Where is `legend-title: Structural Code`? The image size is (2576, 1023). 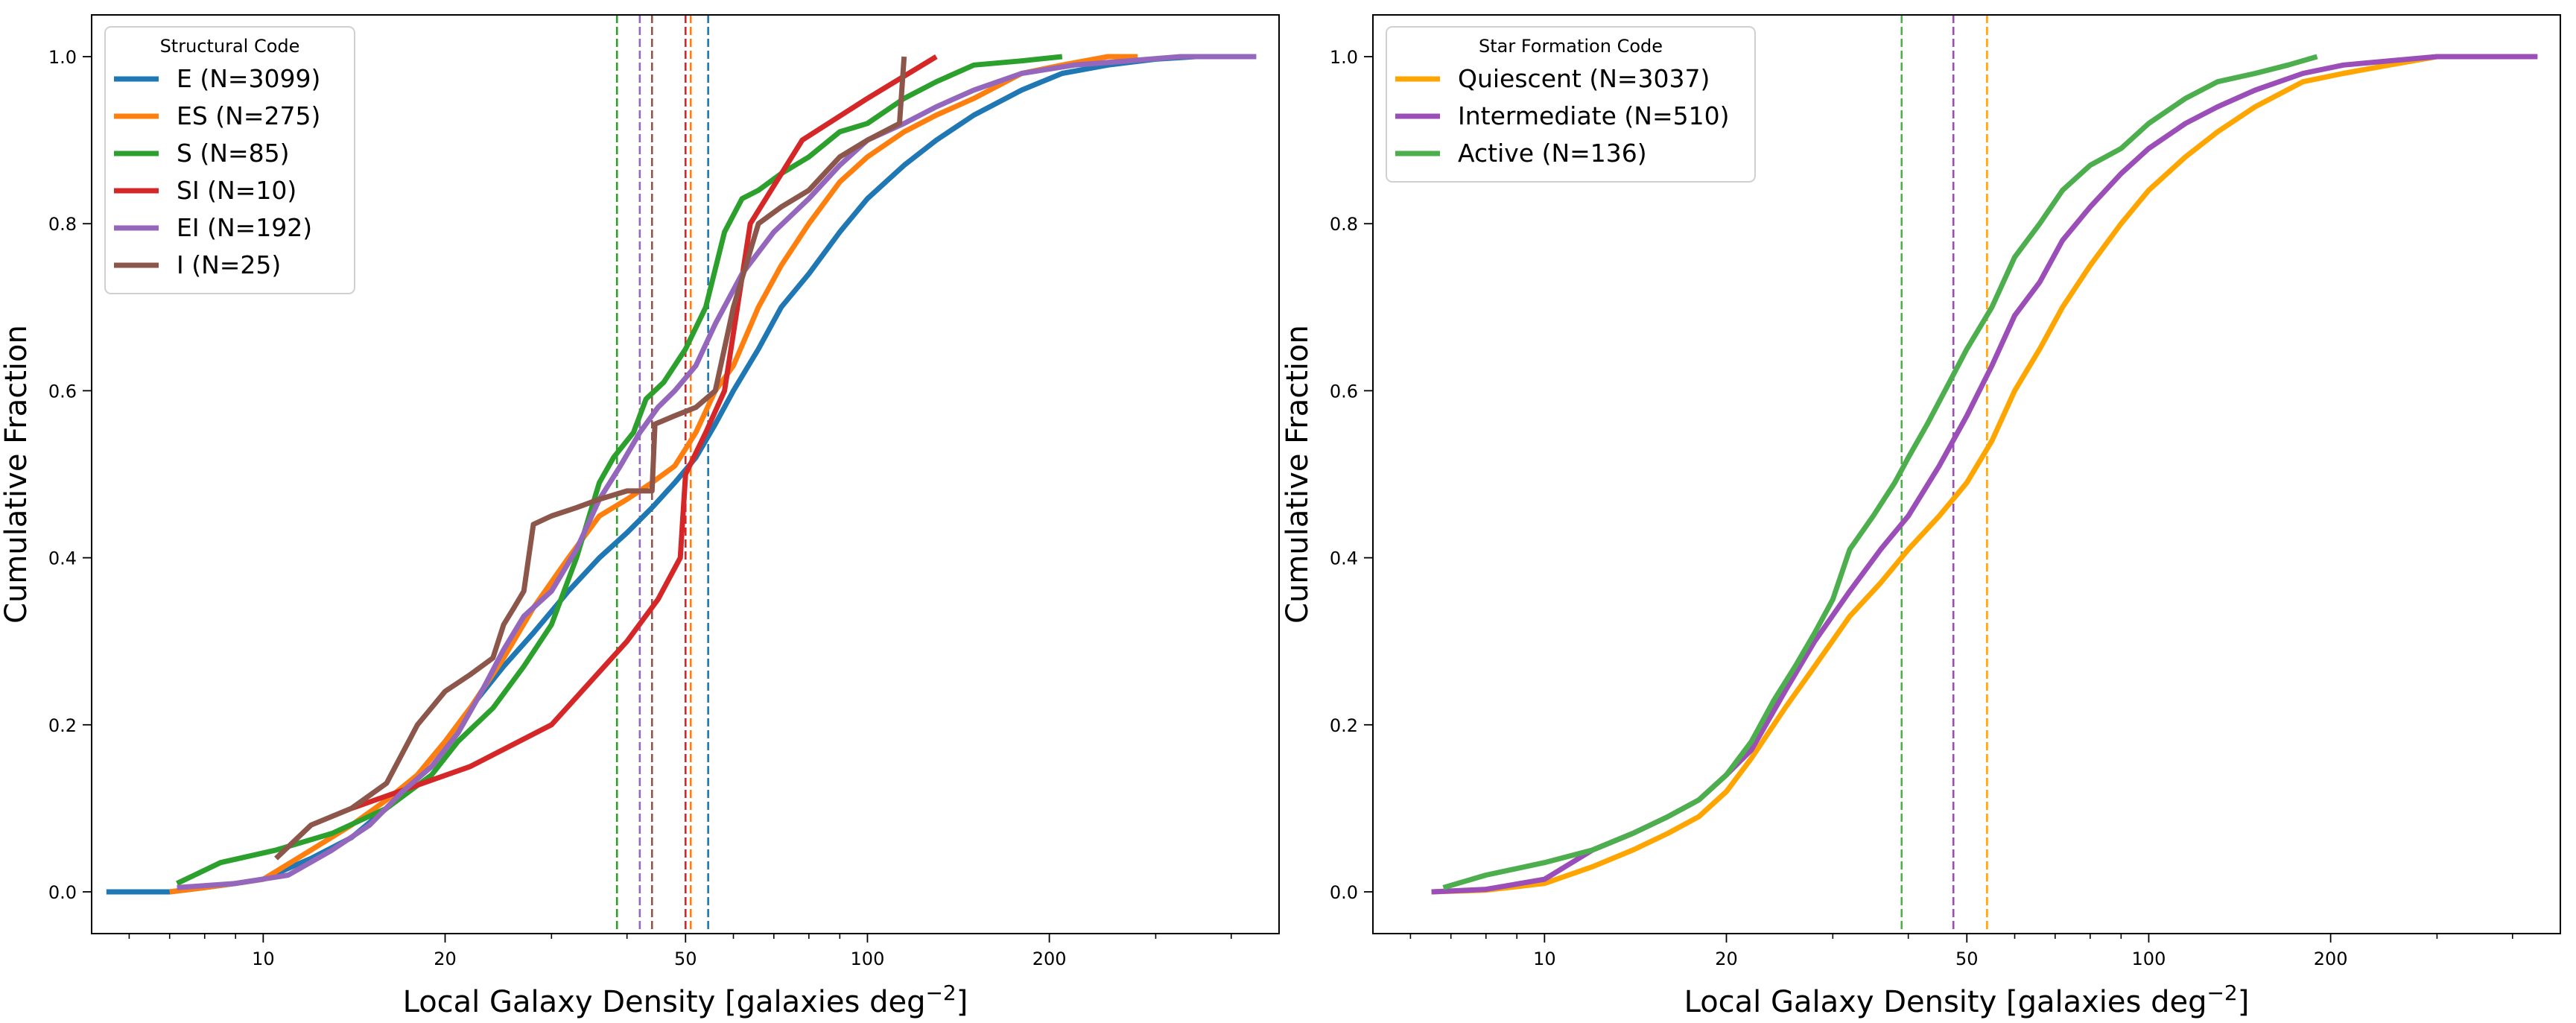 legend-title: Structural Code is located at coordinates (230, 46).